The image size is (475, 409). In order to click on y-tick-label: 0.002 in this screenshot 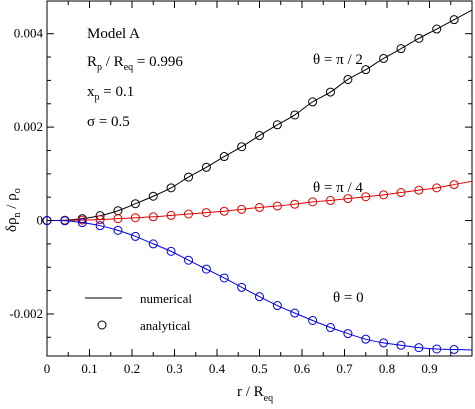, I will do `click(28, 126)`.